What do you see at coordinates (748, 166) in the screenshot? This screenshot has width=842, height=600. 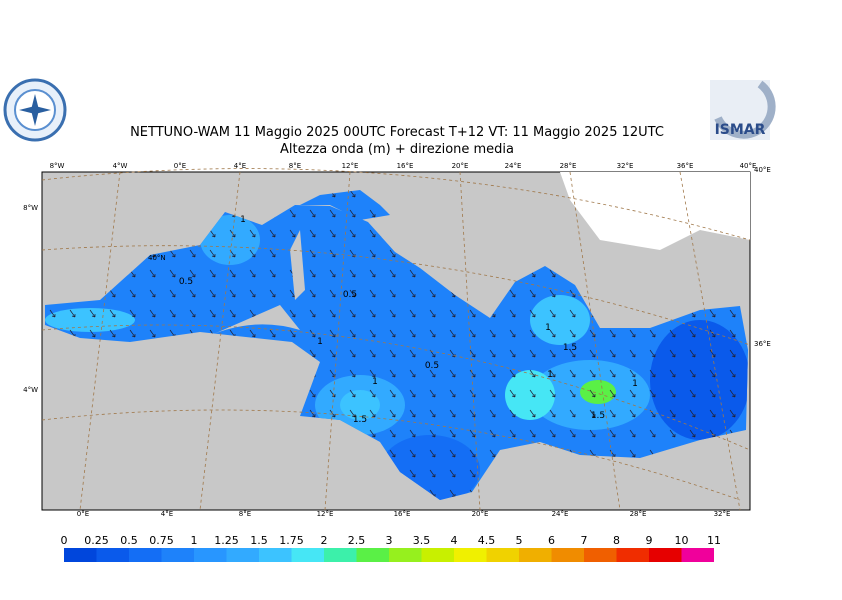 I see `graticule-label: 40°E` at bounding box center [748, 166].